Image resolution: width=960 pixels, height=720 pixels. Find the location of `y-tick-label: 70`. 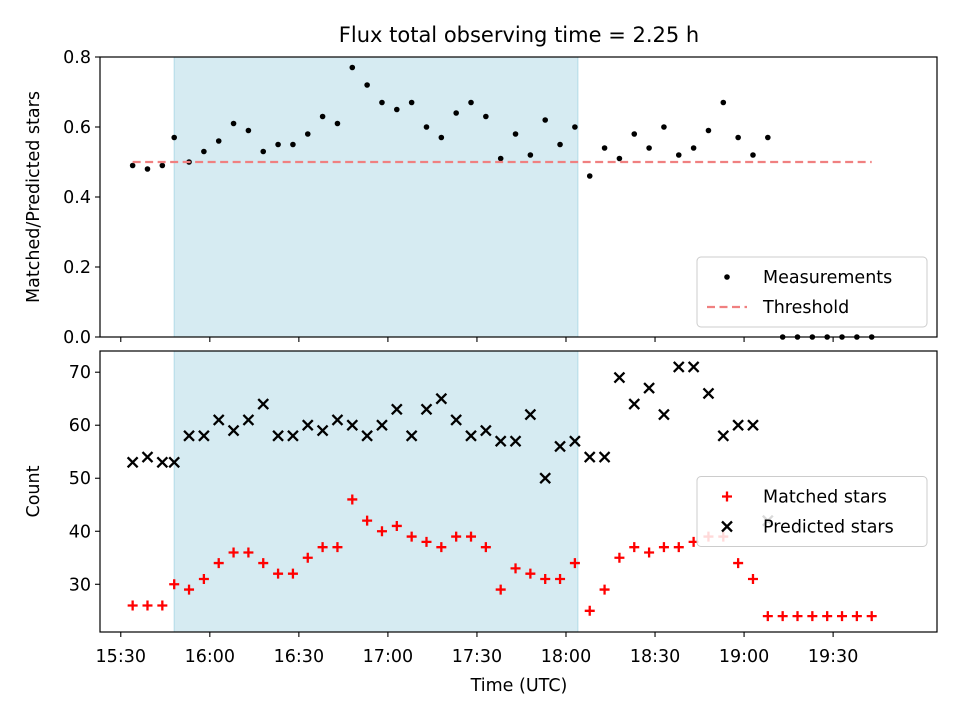

y-tick-label: 70 is located at coordinates (80, 373).